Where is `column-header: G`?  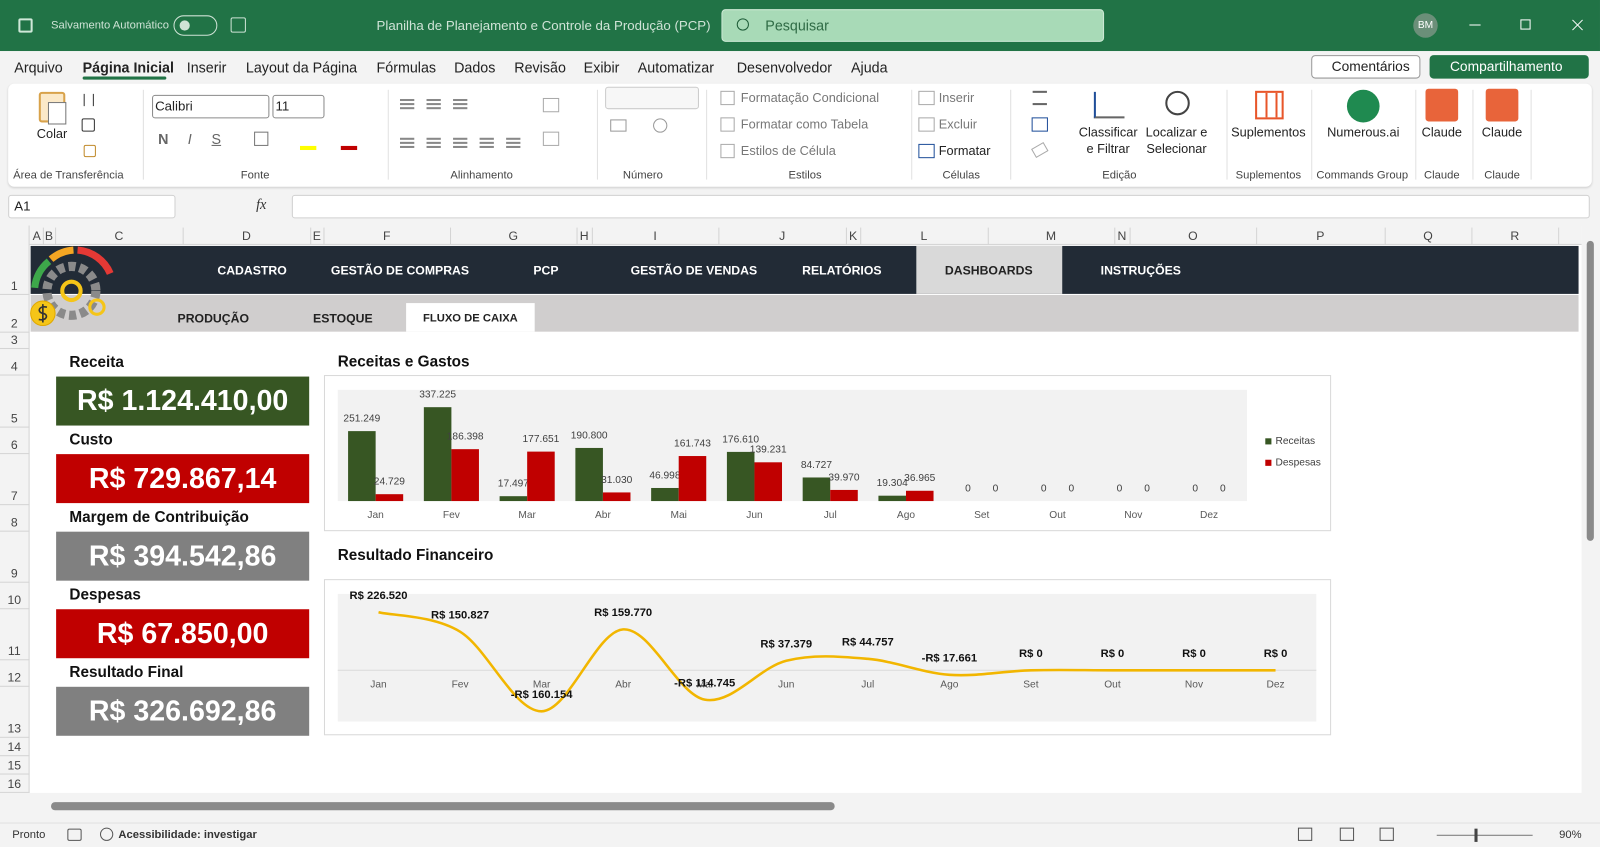
column-header: G is located at coordinates (513, 235).